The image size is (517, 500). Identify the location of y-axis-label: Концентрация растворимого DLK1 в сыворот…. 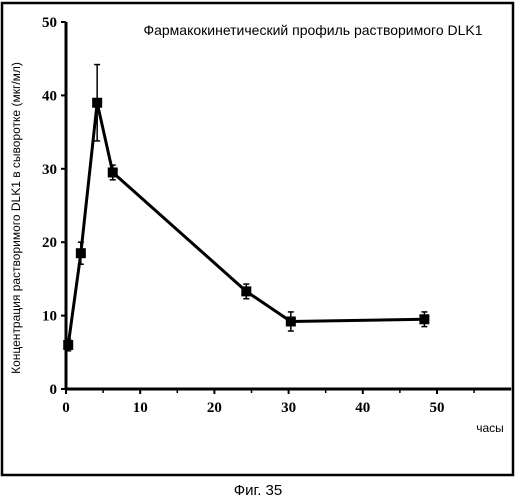
(16, 218).